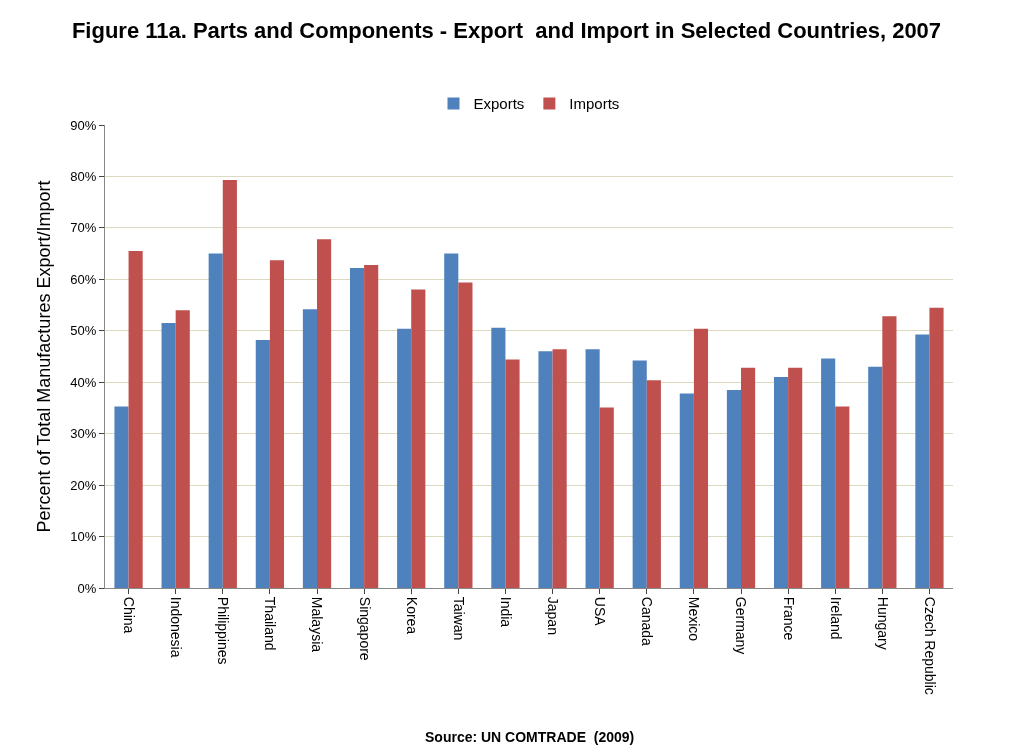 The height and width of the screenshot is (753, 1013). Describe the element at coordinates (741, 625) in the screenshot. I see `x-tick-label: Germany` at that location.